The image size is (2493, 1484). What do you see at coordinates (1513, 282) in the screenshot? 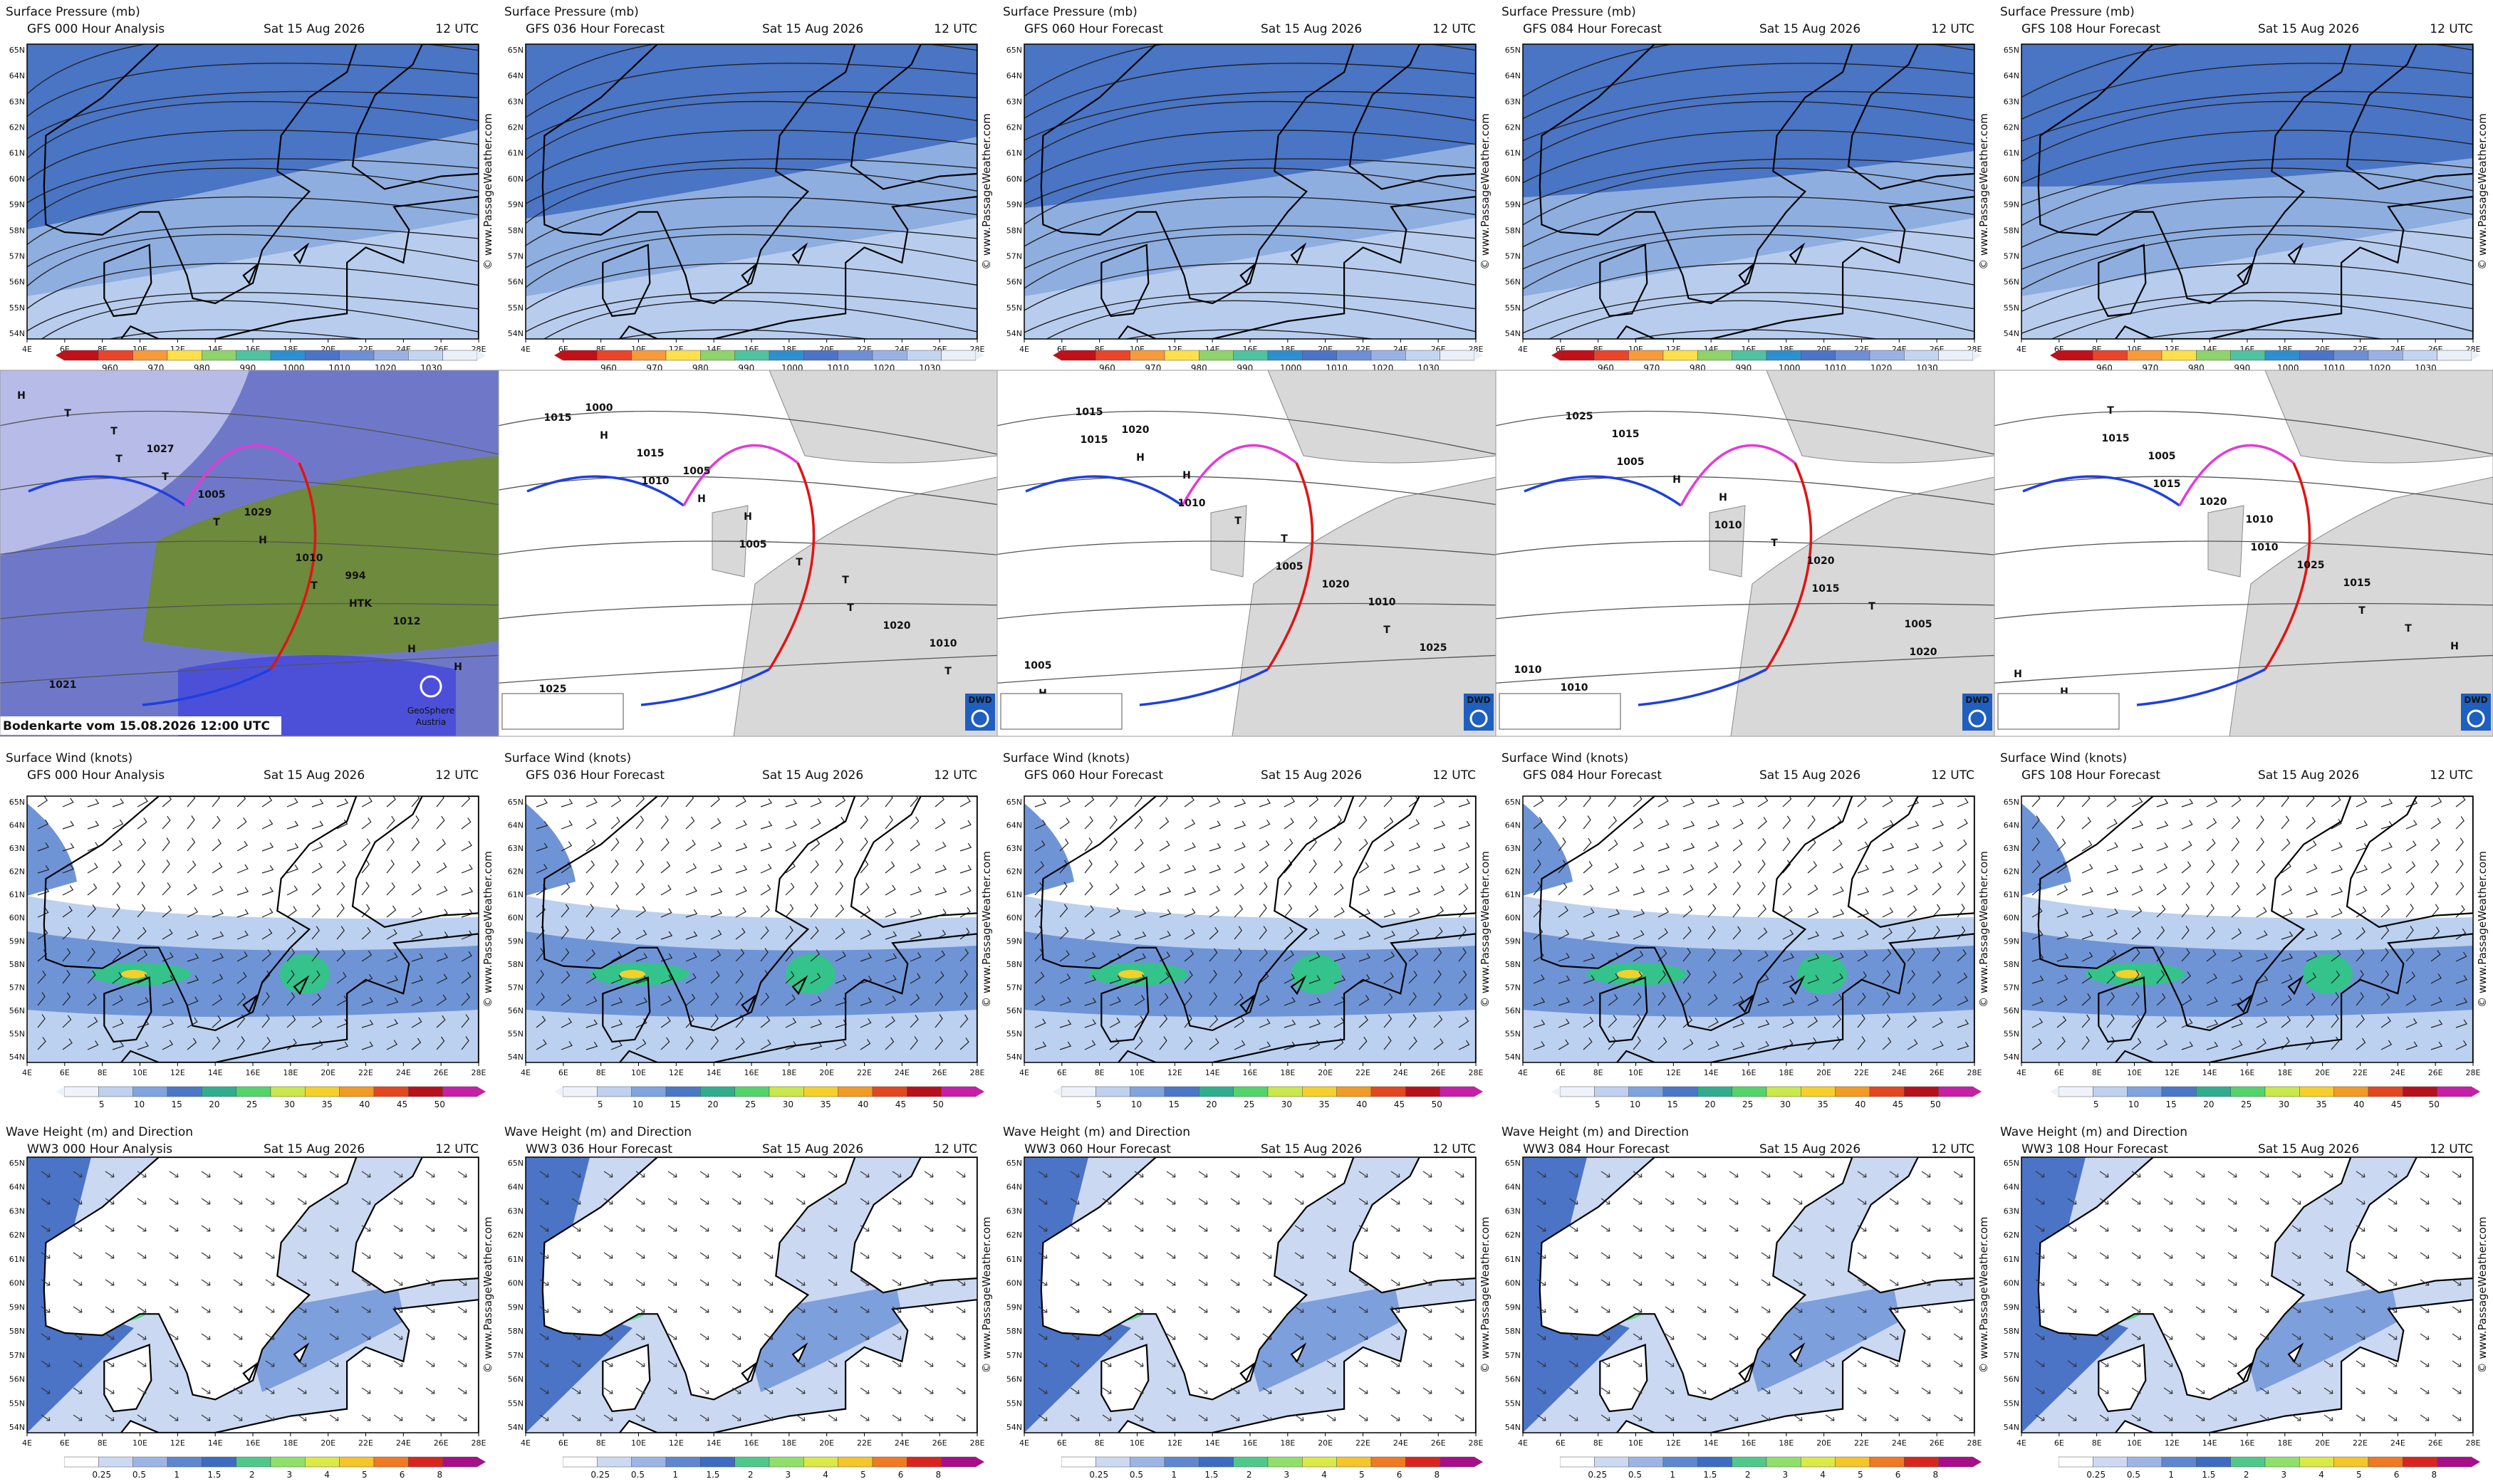
I see `lat-tick-label: 56N` at bounding box center [1513, 282].